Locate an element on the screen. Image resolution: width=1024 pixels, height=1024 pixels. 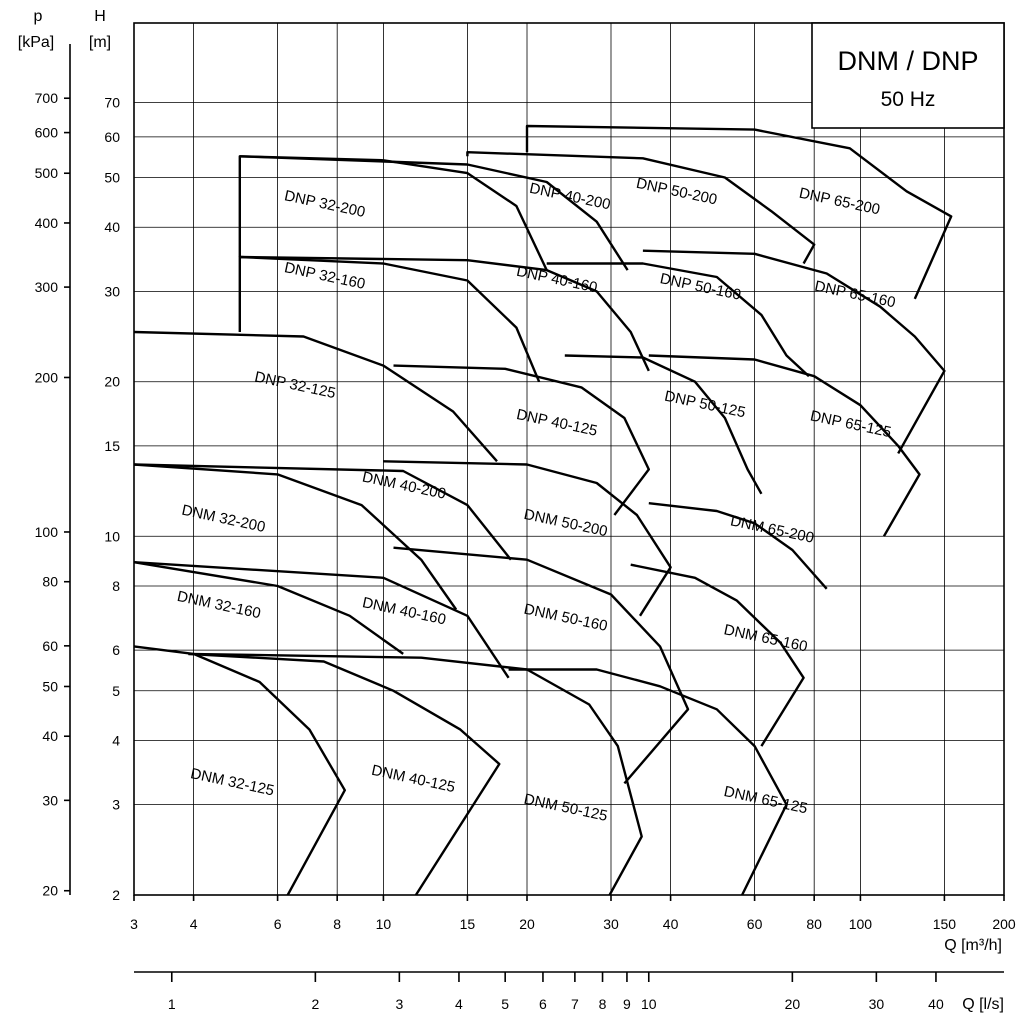
y-tick-label: 40 is located at coordinates (112, 227).